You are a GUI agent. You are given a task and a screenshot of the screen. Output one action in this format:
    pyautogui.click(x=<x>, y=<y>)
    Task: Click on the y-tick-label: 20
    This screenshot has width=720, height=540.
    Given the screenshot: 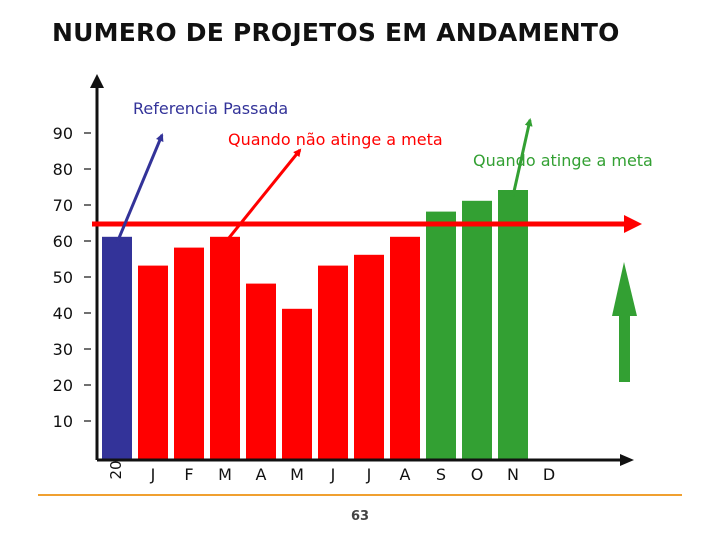 What is the action you would take?
    pyautogui.click(x=63, y=385)
    